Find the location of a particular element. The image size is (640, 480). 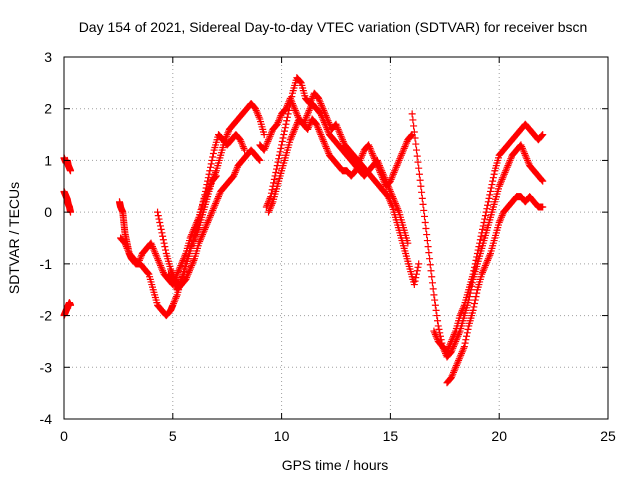

x-tick-label: 0 is located at coordinates (64, 436).